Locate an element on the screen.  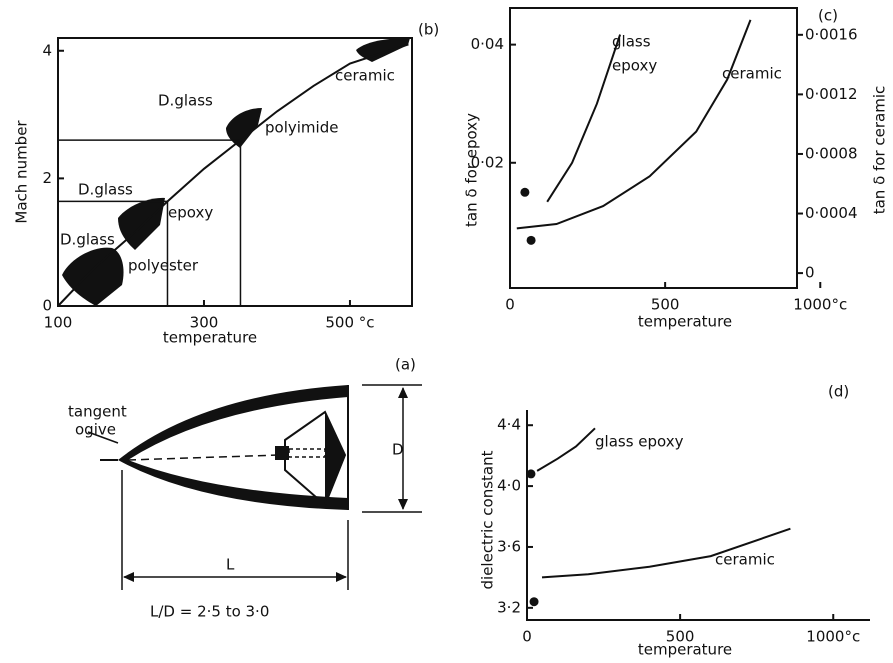
annotation: polyester is located at coordinates (163, 266).